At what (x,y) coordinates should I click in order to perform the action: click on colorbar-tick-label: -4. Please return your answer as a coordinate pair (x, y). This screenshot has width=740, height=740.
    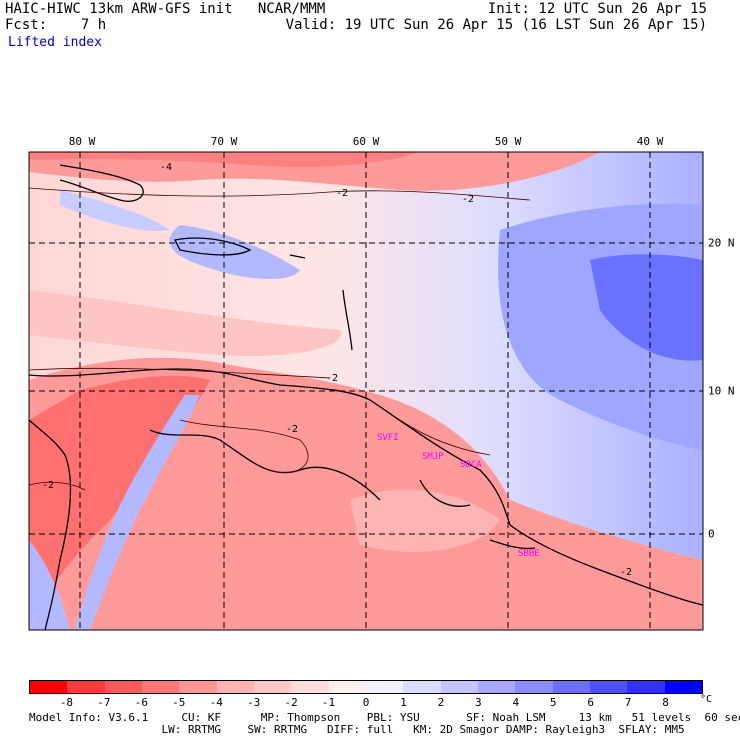
    Looking at the image, I should click on (216, 702).